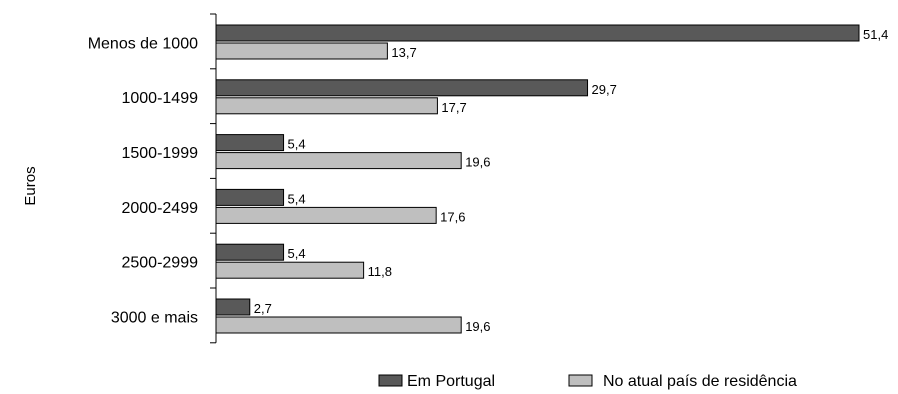 The width and height of the screenshot is (898, 394). I want to click on data-label: 17,6, so click(452, 216).